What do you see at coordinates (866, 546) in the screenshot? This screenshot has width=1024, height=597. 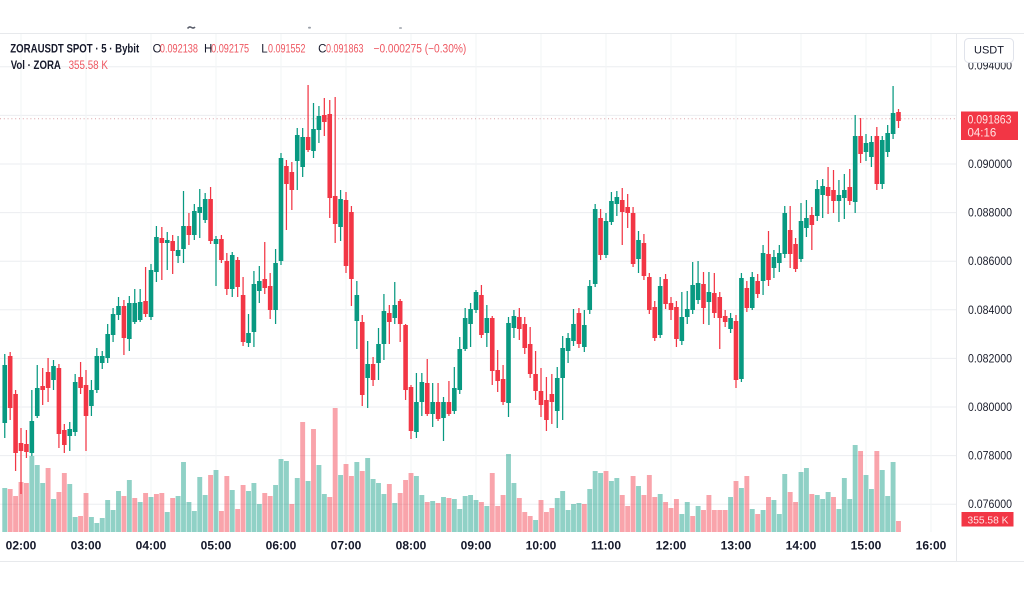 I see `svg-text: 15:00` at bounding box center [866, 546].